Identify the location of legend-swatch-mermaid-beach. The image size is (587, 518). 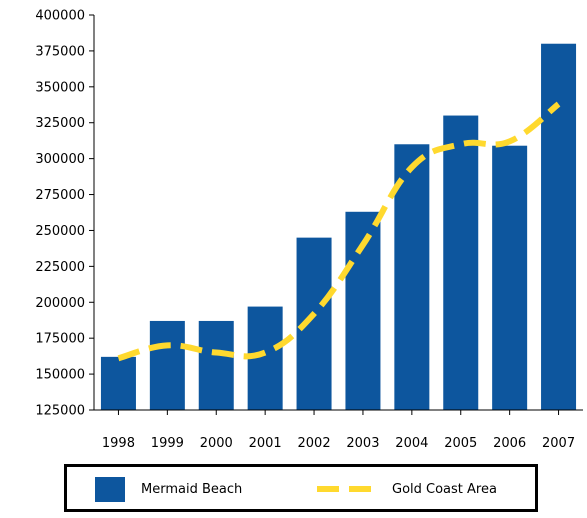
(110, 489).